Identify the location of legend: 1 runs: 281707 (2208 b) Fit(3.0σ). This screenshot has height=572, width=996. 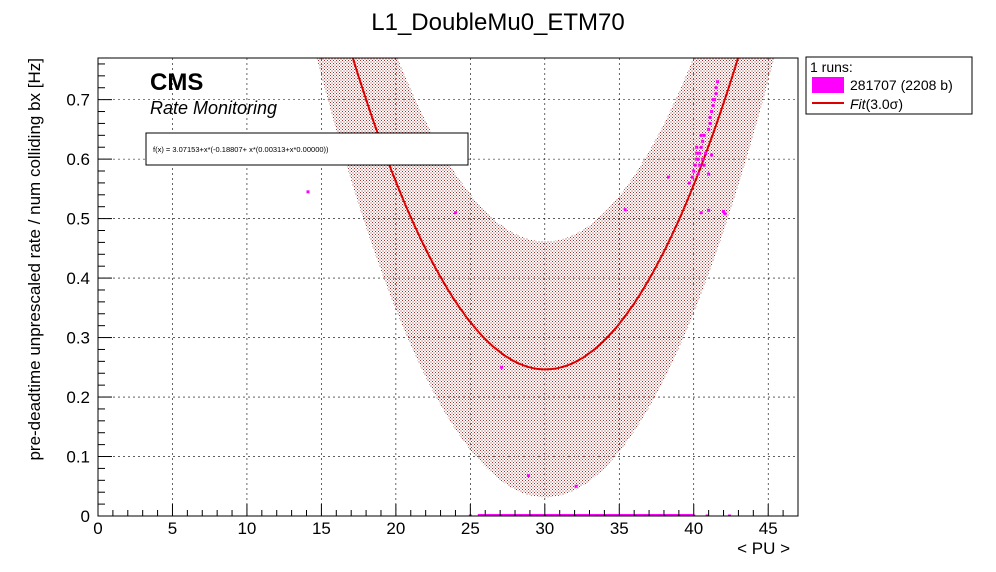
(889, 85).